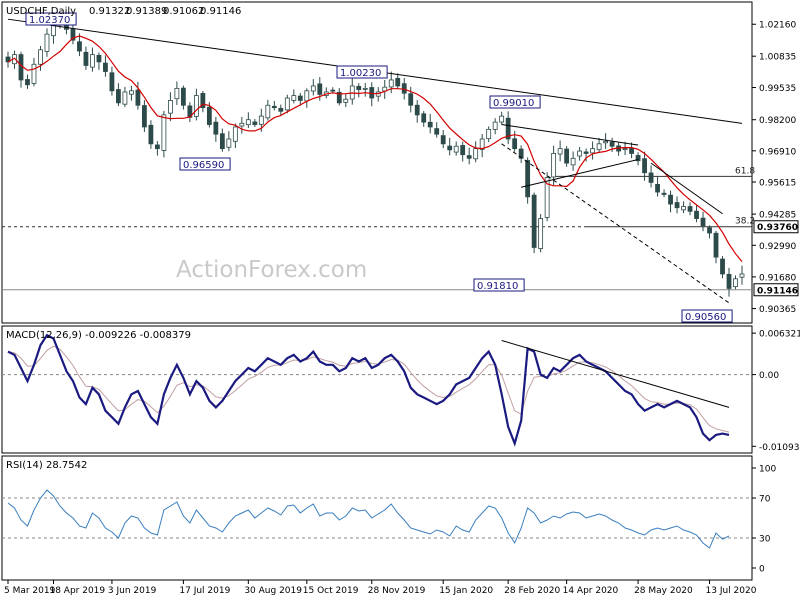 The height and width of the screenshot is (600, 800). I want to click on x-tick-label: 5 Mar 2019, so click(30, 591).